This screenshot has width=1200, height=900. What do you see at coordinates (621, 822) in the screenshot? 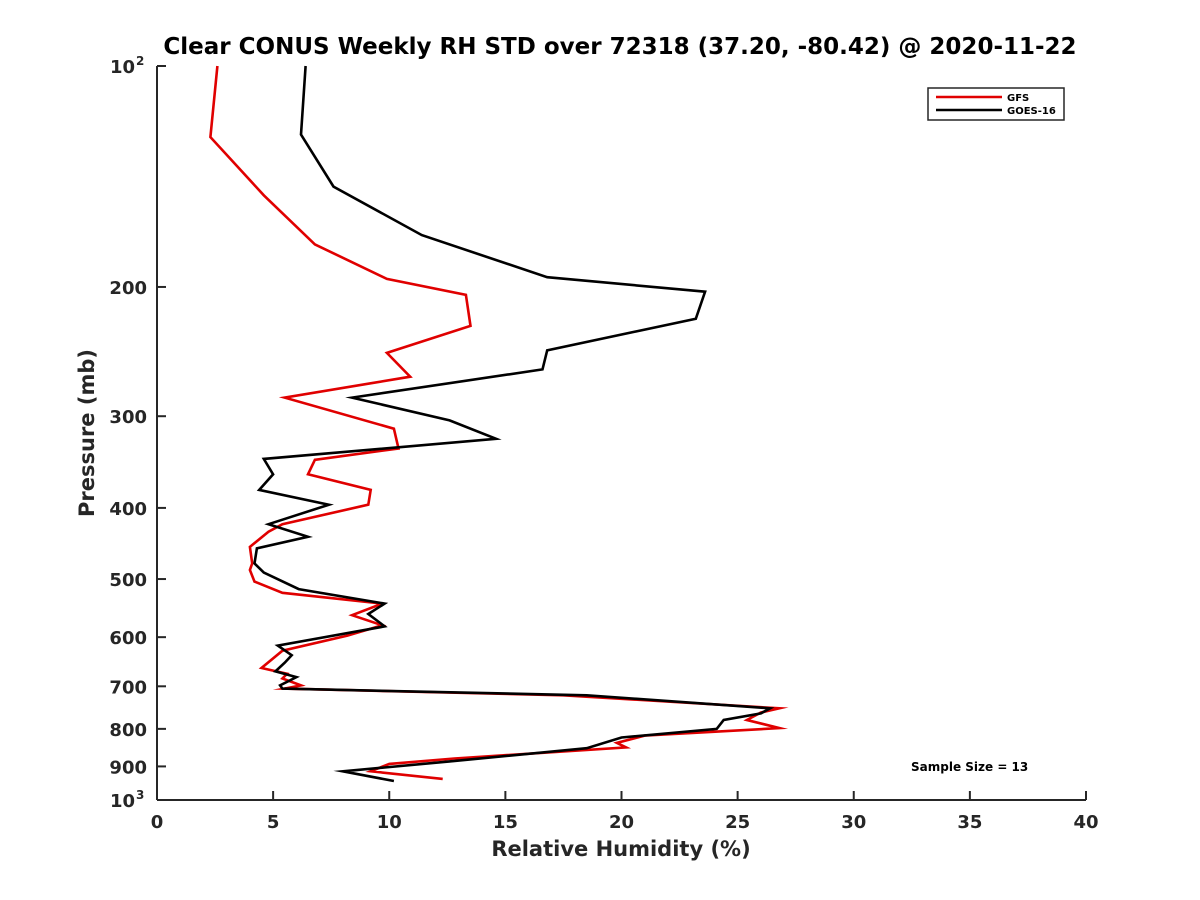
I see `x-tick-label: 20` at bounding box center [621, 822].